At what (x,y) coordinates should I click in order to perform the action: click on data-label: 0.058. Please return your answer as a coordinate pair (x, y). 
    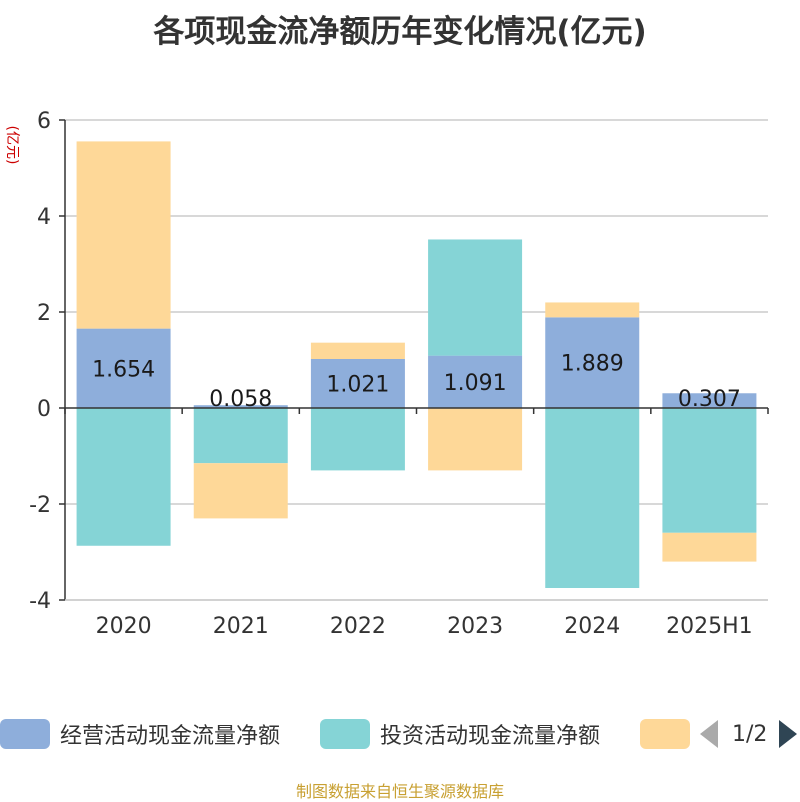
    Looking at the image, I should click on (240, 399).